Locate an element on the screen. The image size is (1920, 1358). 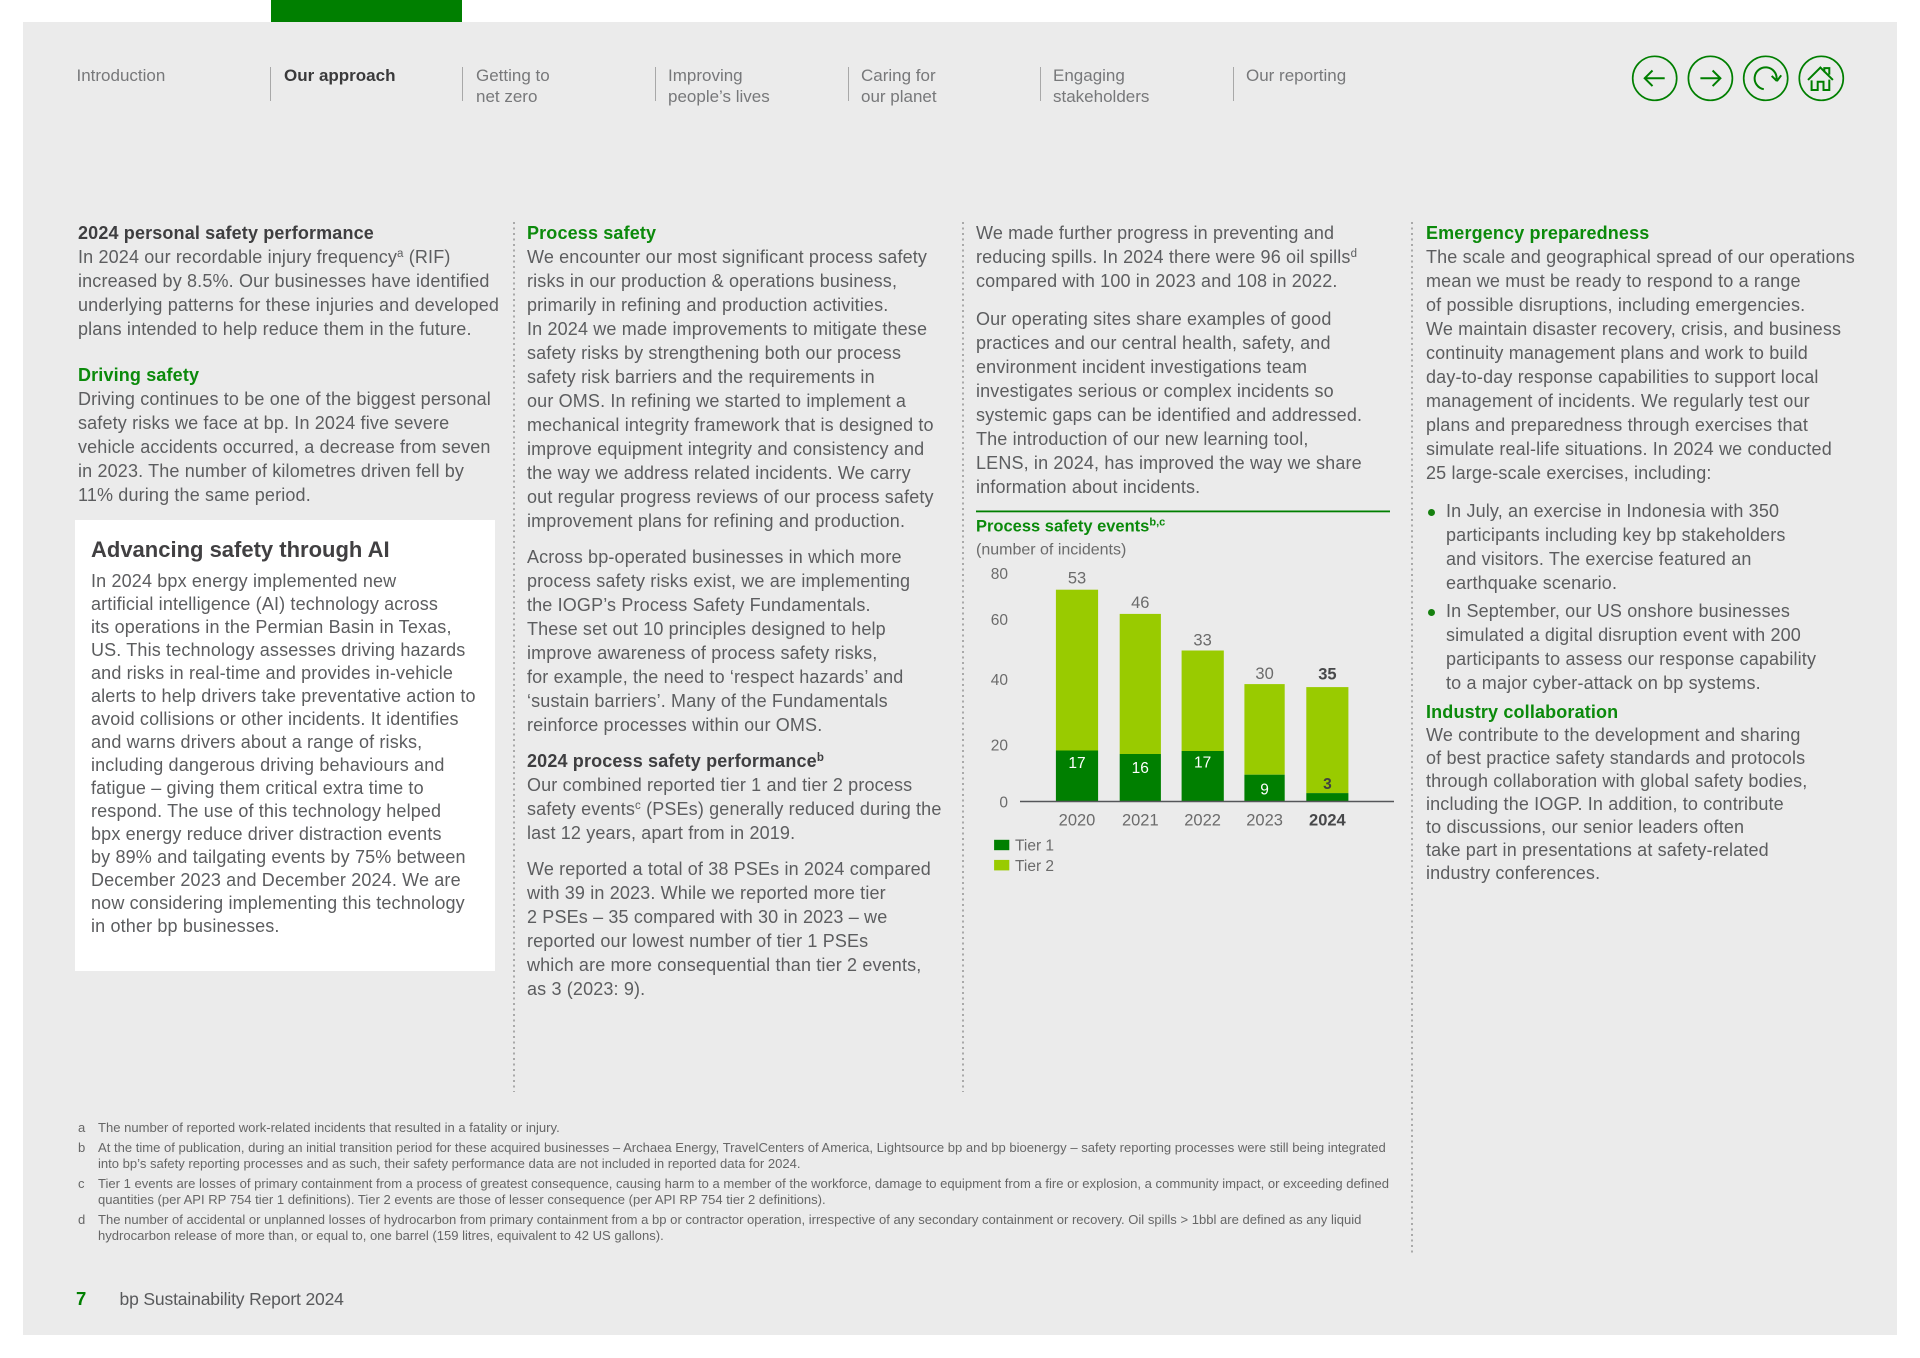
svg-text: 2024 is located at coordinates (1328, 821).